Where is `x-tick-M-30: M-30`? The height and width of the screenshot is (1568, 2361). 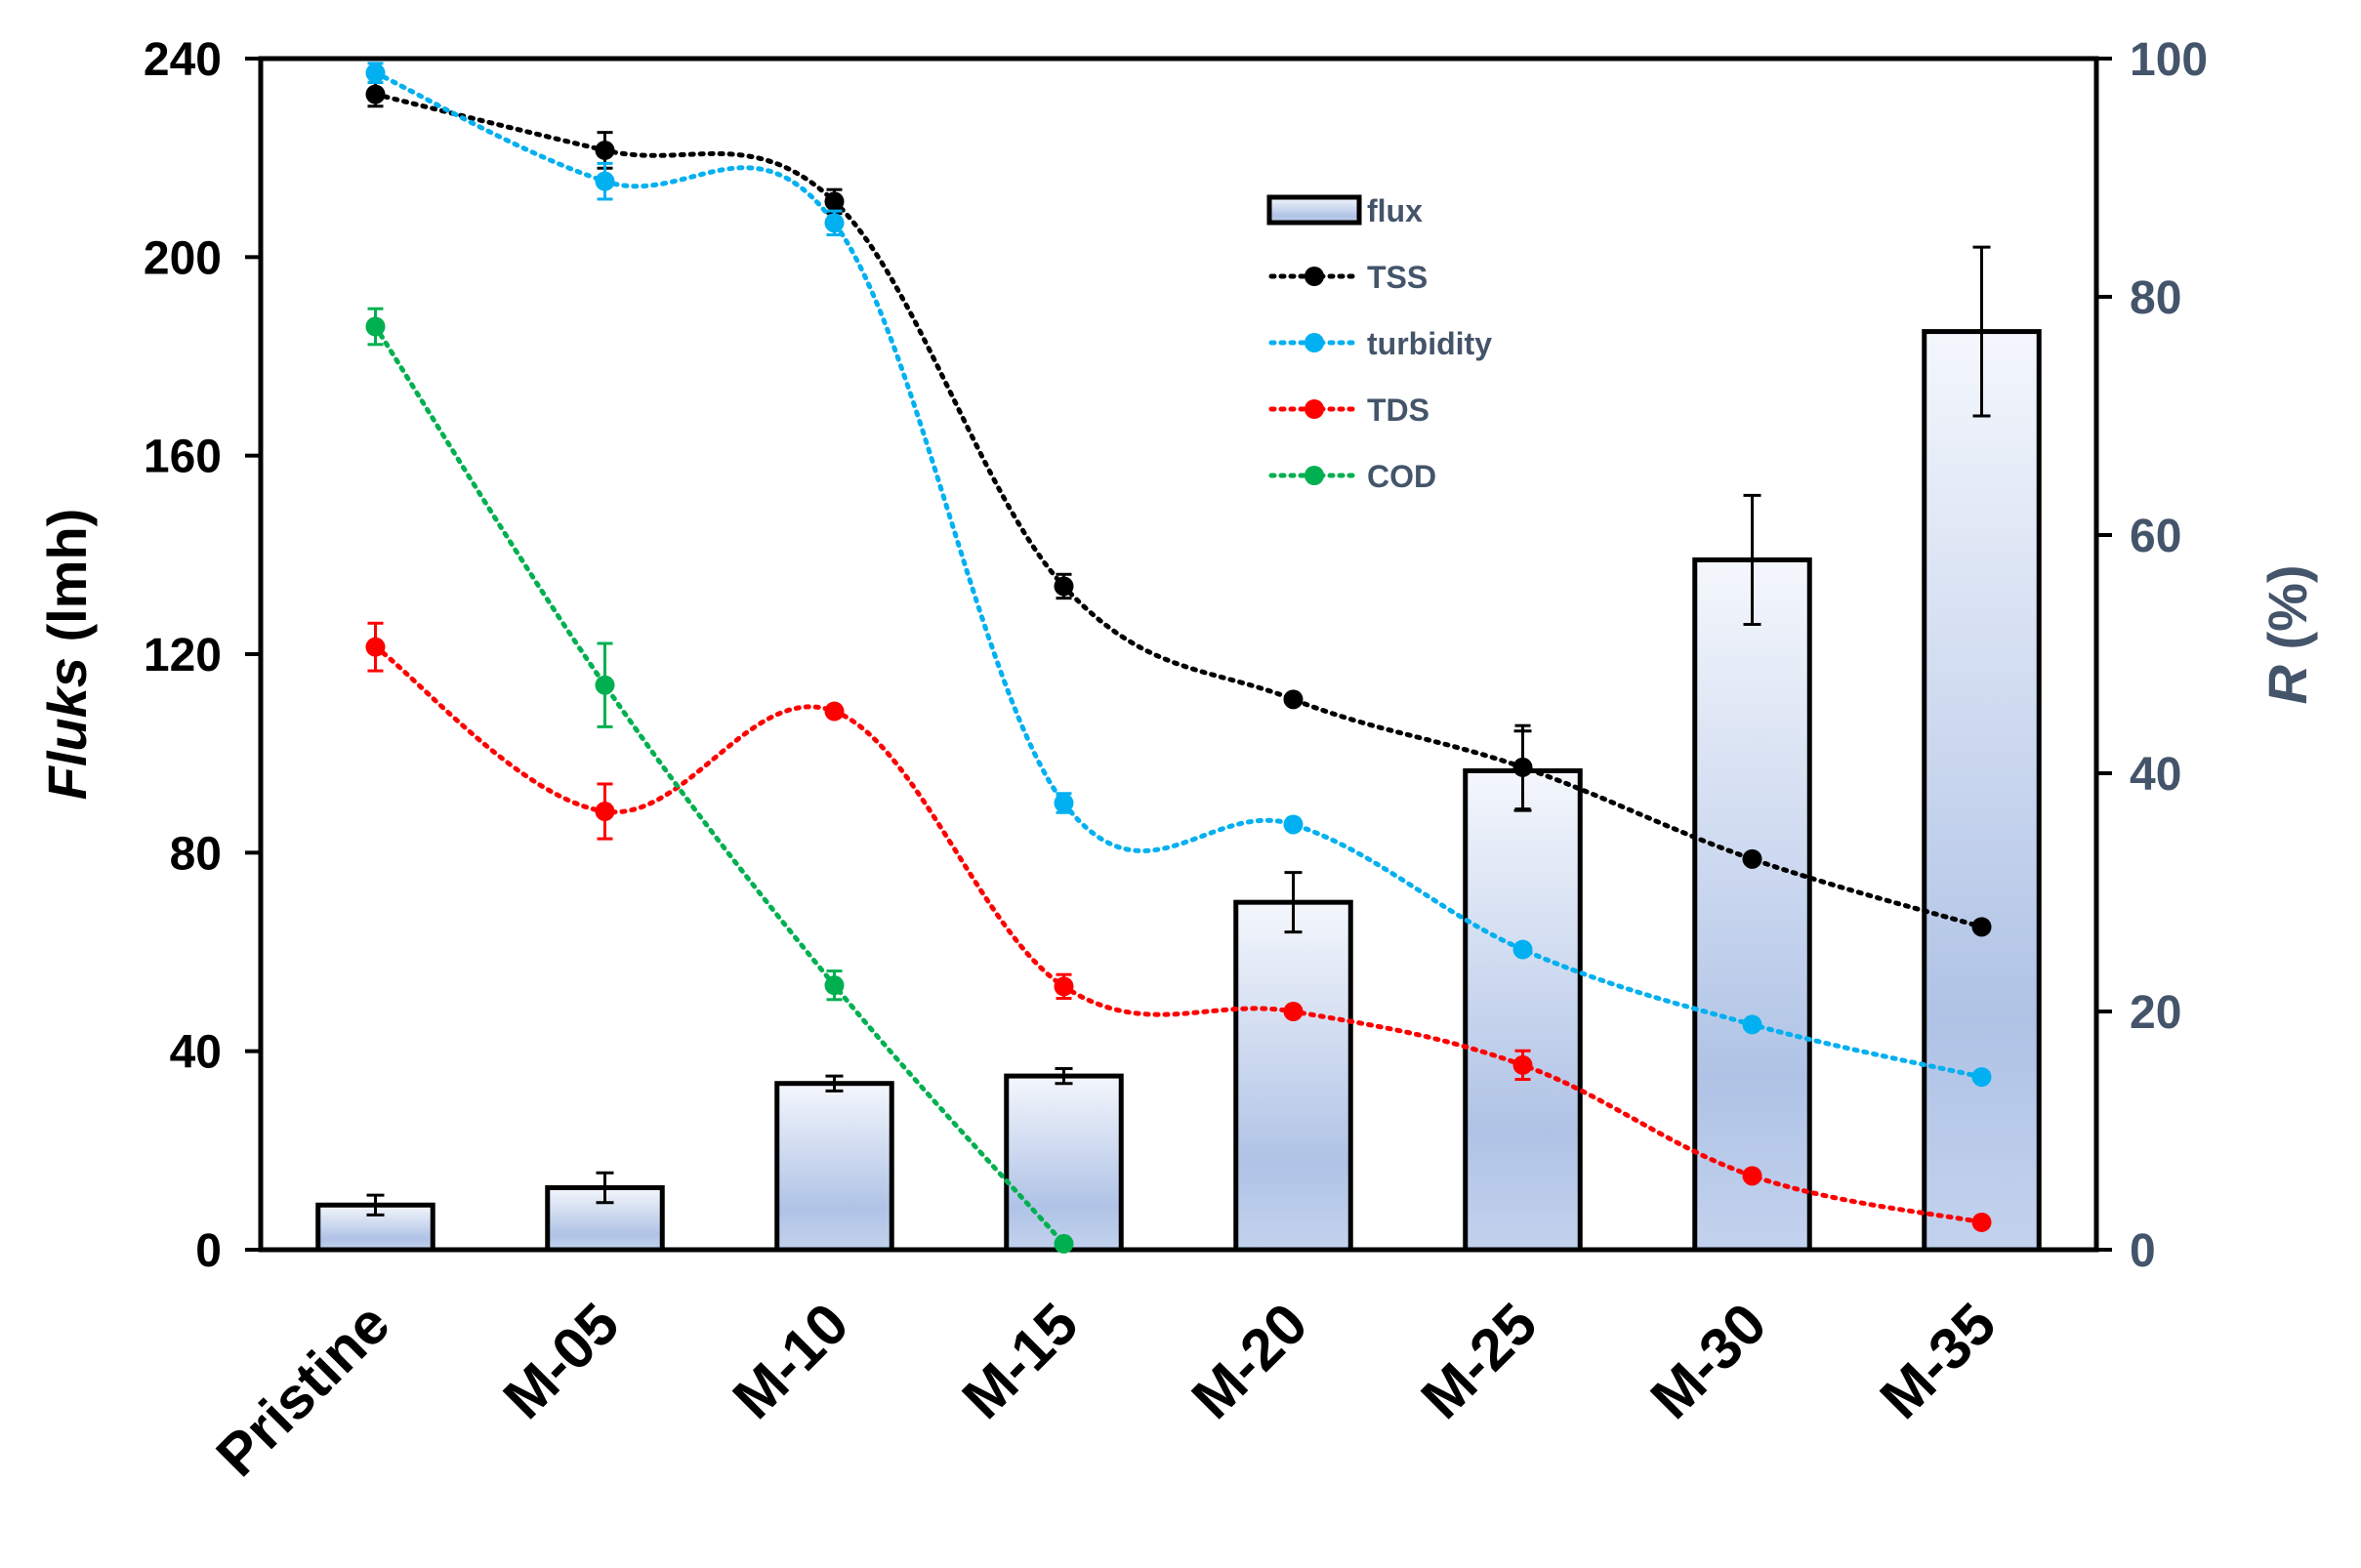 x-tick-M-30: M-30 is located at coordinates (1708, 1361).